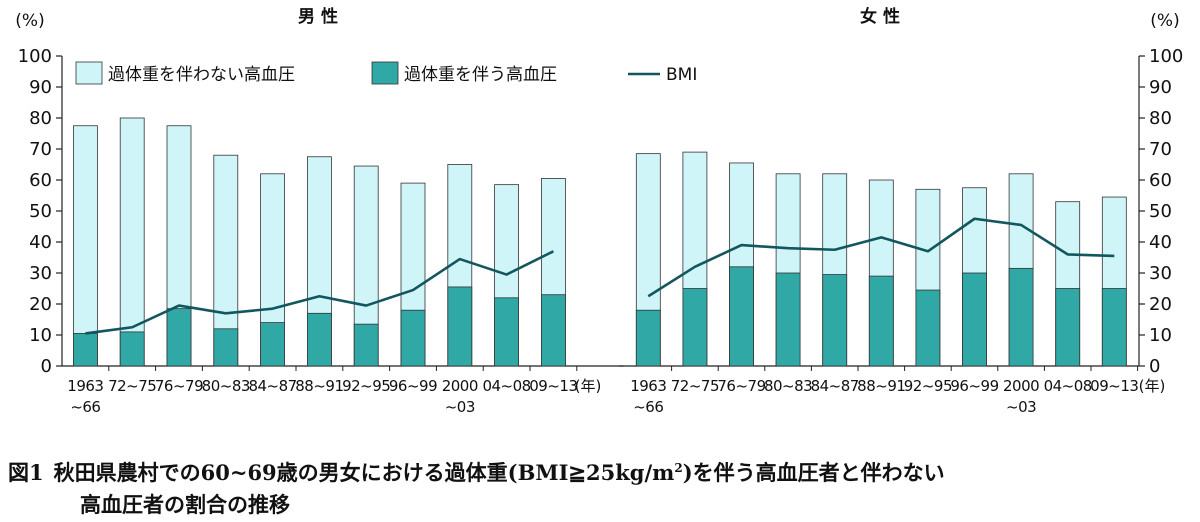 The width and height of the screenshot is (1200, 522). Describe the element at coordinates (40, 211) in the screenshot. I see `y-tick-label-left: 50` at that location.